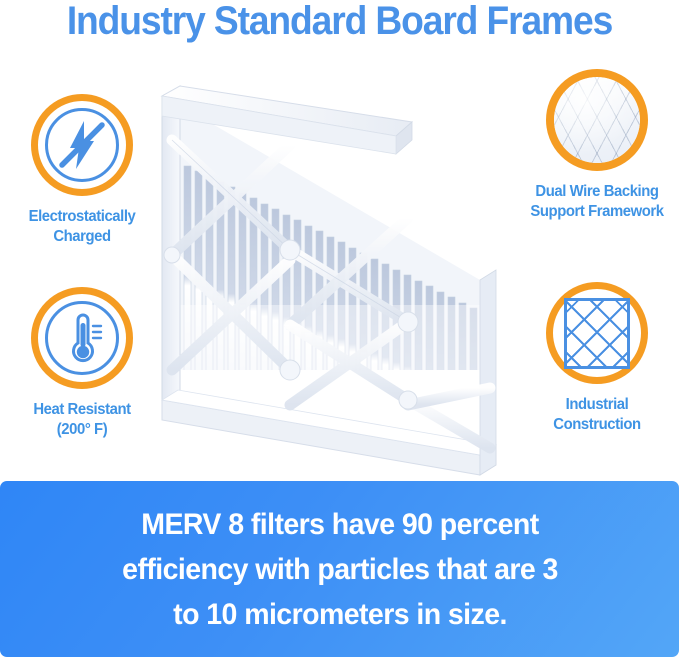 Image resolution: width=679 pixels, height=657 pixels. I want to click on feature-heat-resistant: Heat Resistant (200° F), so click(83, 363).